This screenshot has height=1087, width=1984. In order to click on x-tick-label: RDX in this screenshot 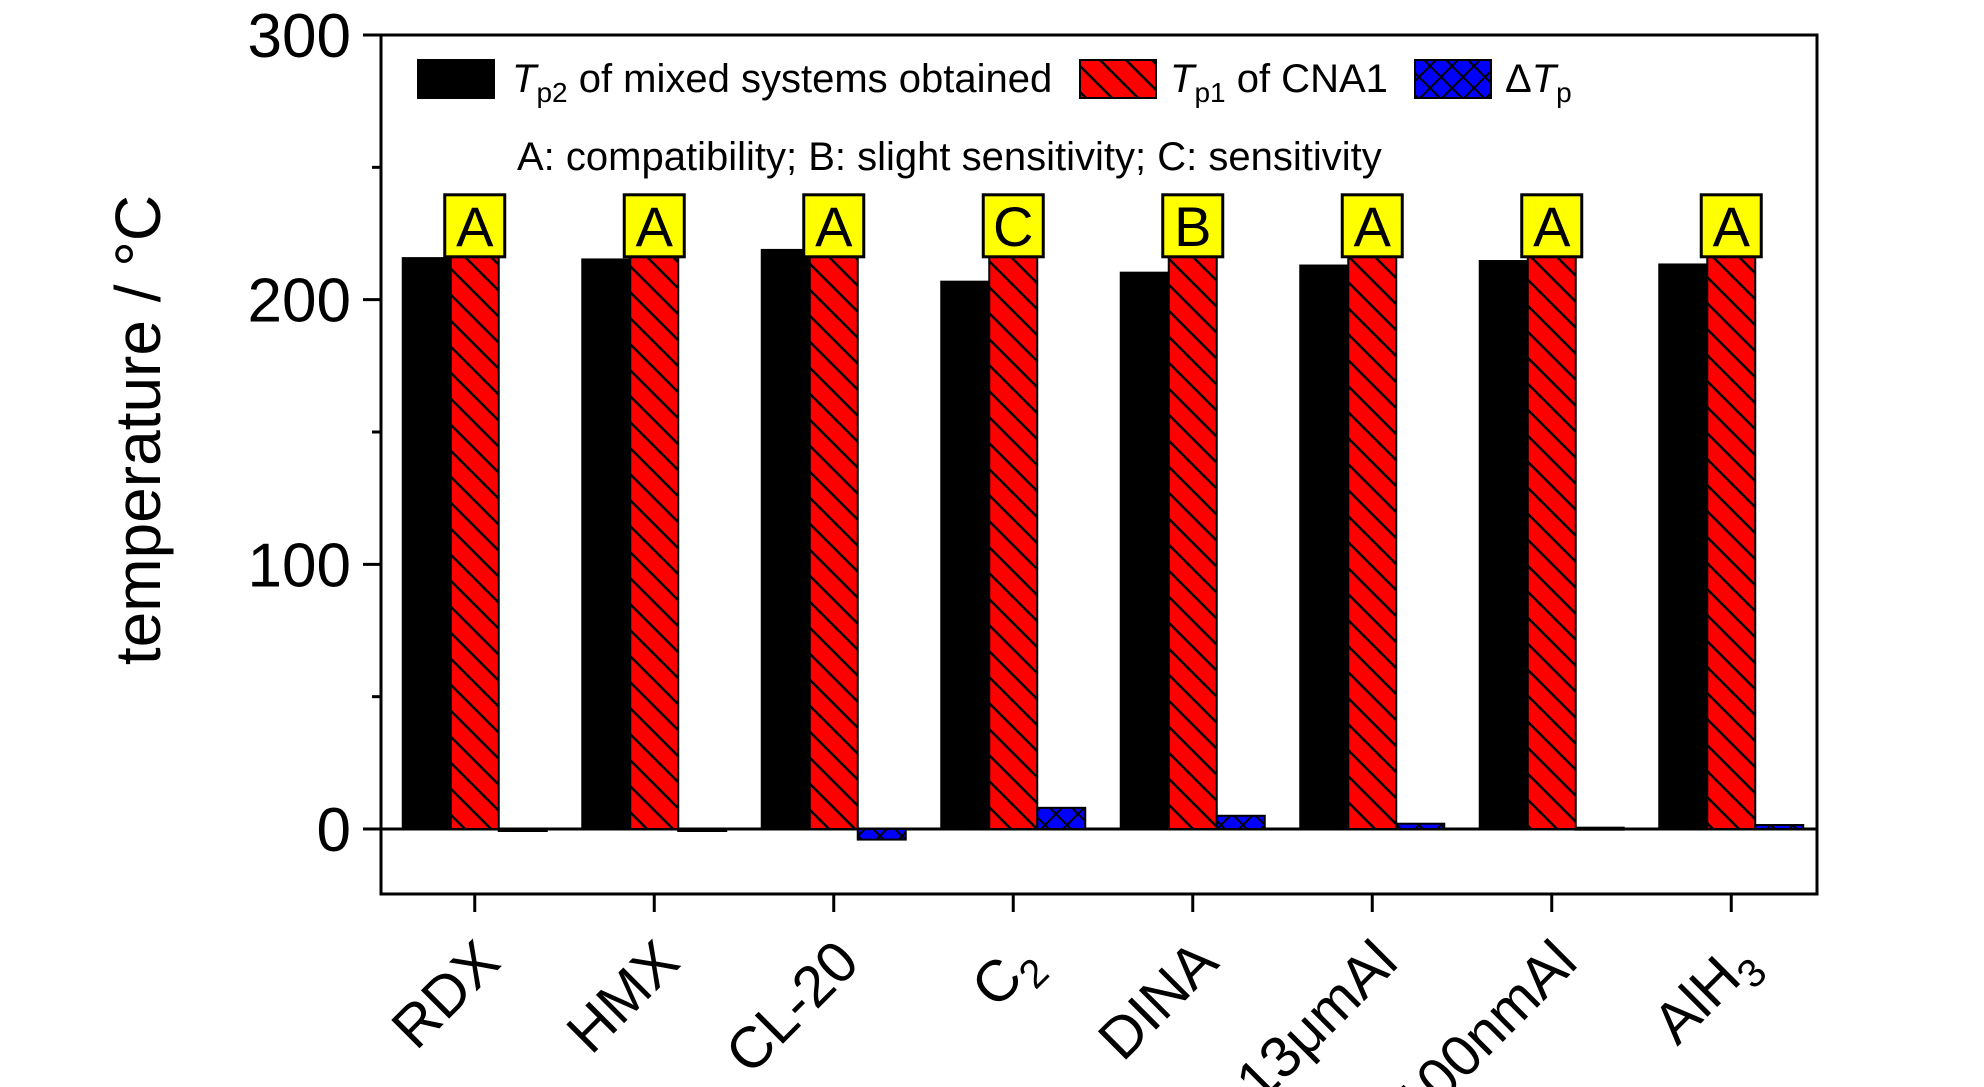, I will do `click(445, 994)`.